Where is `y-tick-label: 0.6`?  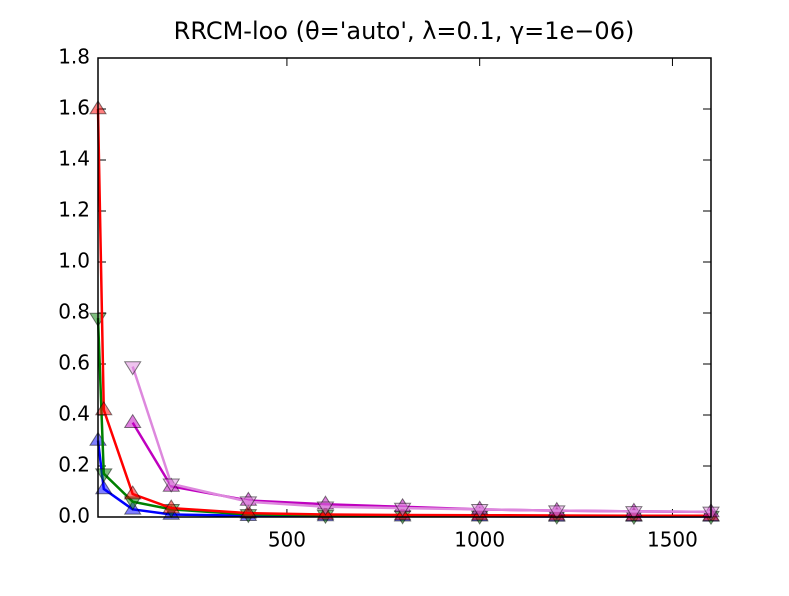 y-tick-label: 0.6 is located at coordinates (74, 363).